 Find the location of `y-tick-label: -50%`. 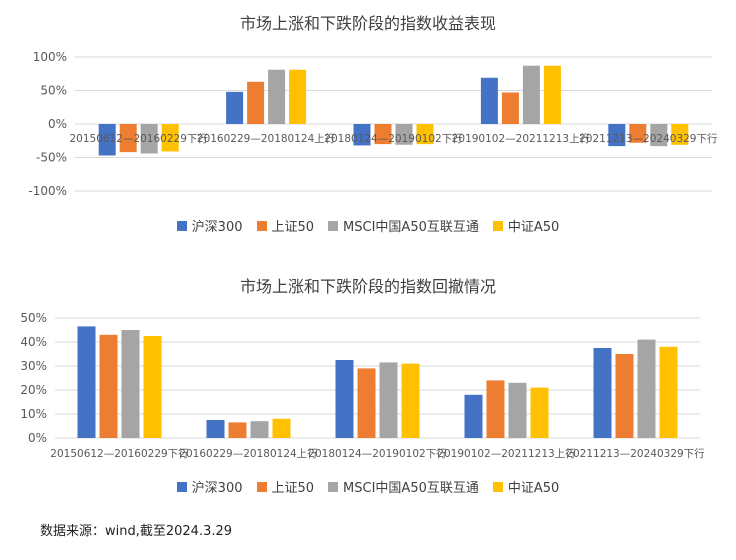

y-tick-label: -50% is located at coordinates (51, 158).